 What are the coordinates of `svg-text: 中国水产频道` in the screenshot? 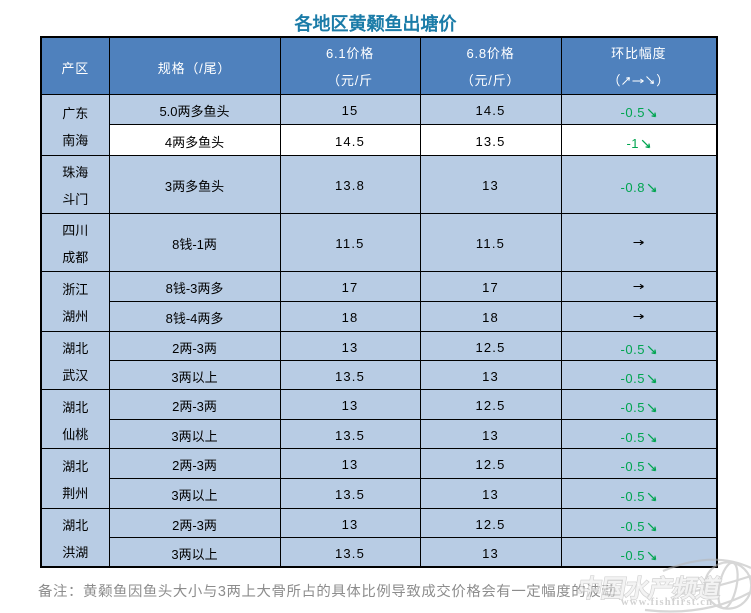 It's located at (649, 588).